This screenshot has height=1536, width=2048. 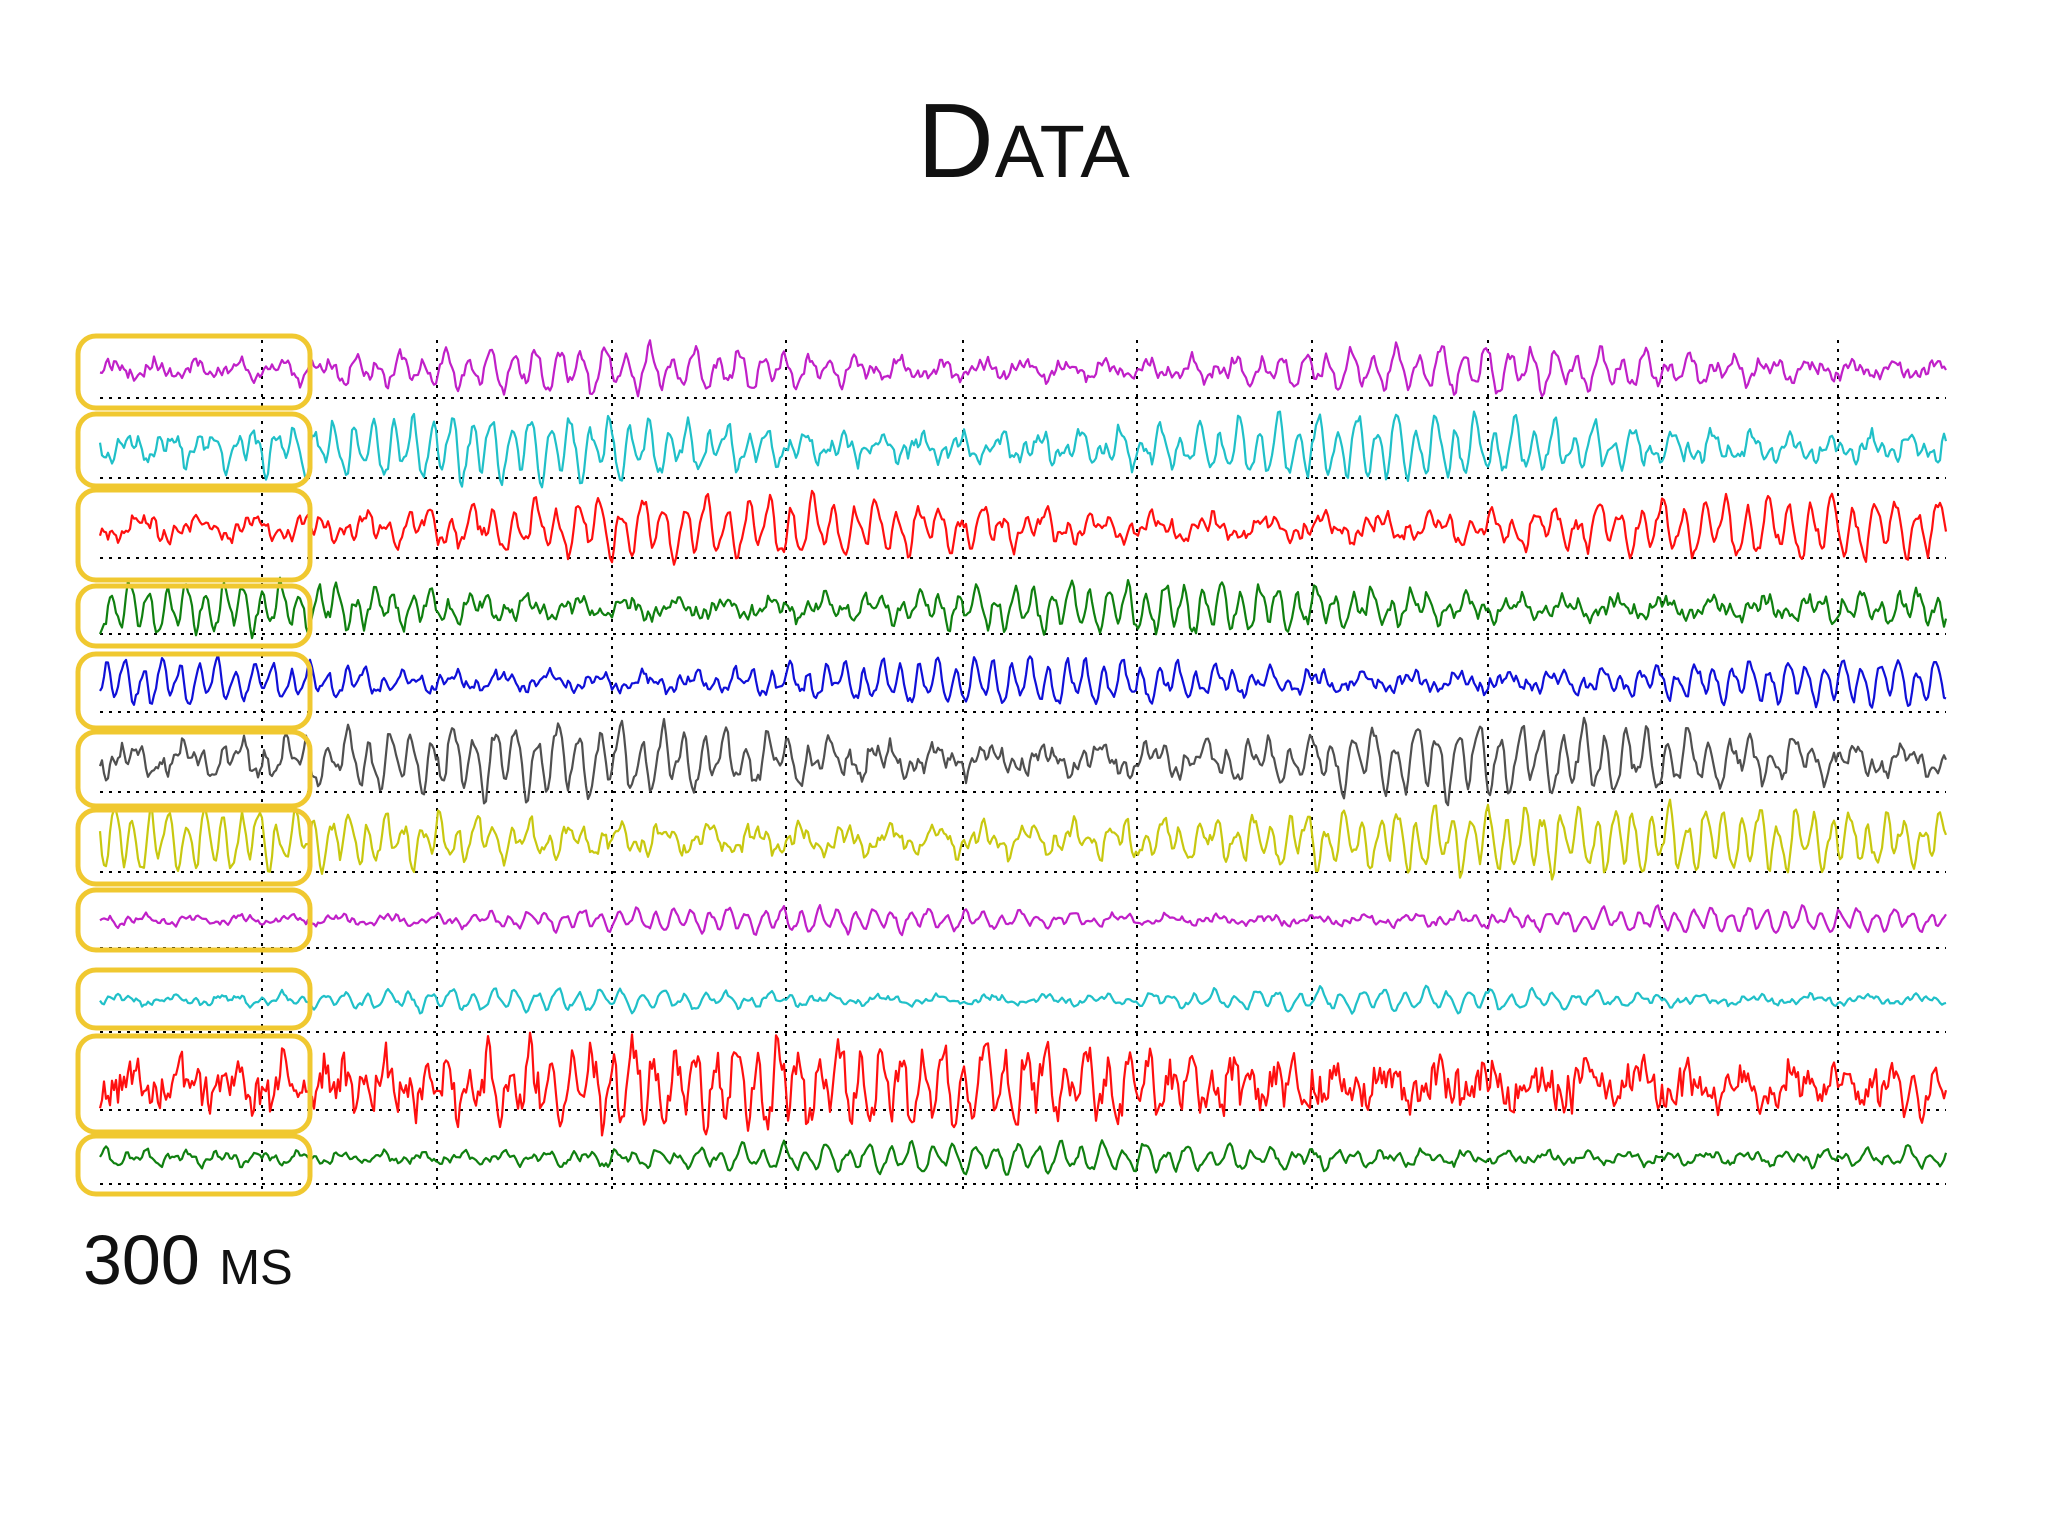 I want to click on window-highlights, so click(x=194, y=765).